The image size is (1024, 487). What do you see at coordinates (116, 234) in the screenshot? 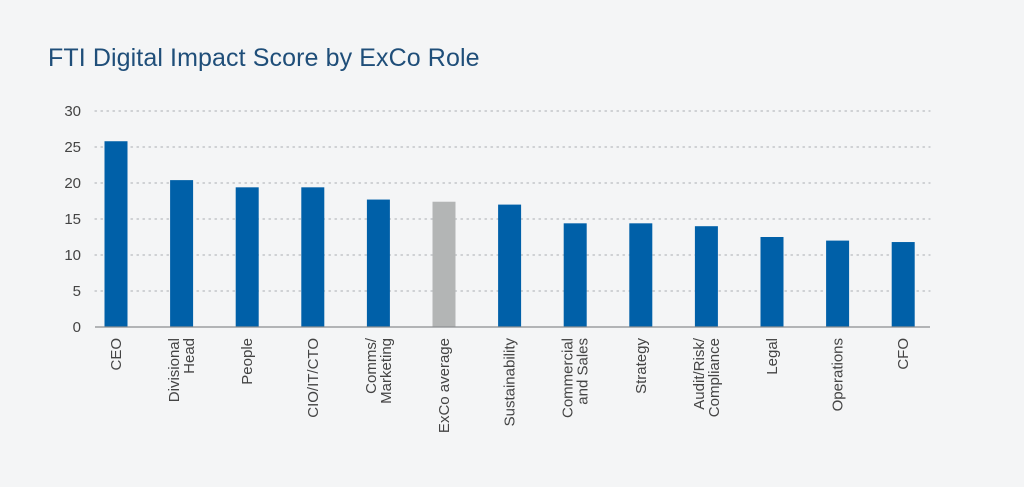
I see `bar-ceo` at bounding box center [116, 234].